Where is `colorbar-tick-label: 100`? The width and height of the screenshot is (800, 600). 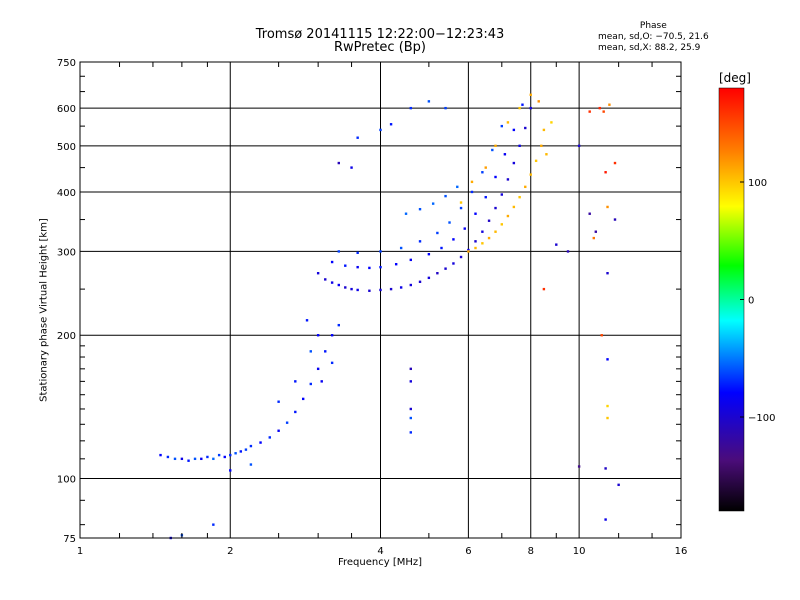
colorbar-tick-label: 100 is located at coordinates (757, 183).